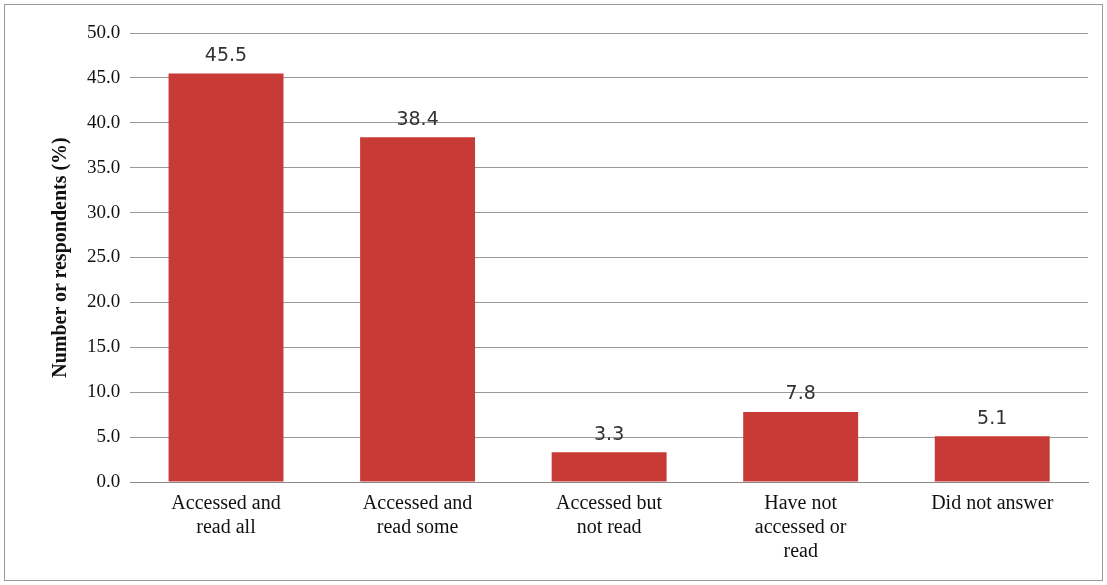 The image size is (1107, 585). I want to click on y-tick-label: 20.0, so click(104, 301).